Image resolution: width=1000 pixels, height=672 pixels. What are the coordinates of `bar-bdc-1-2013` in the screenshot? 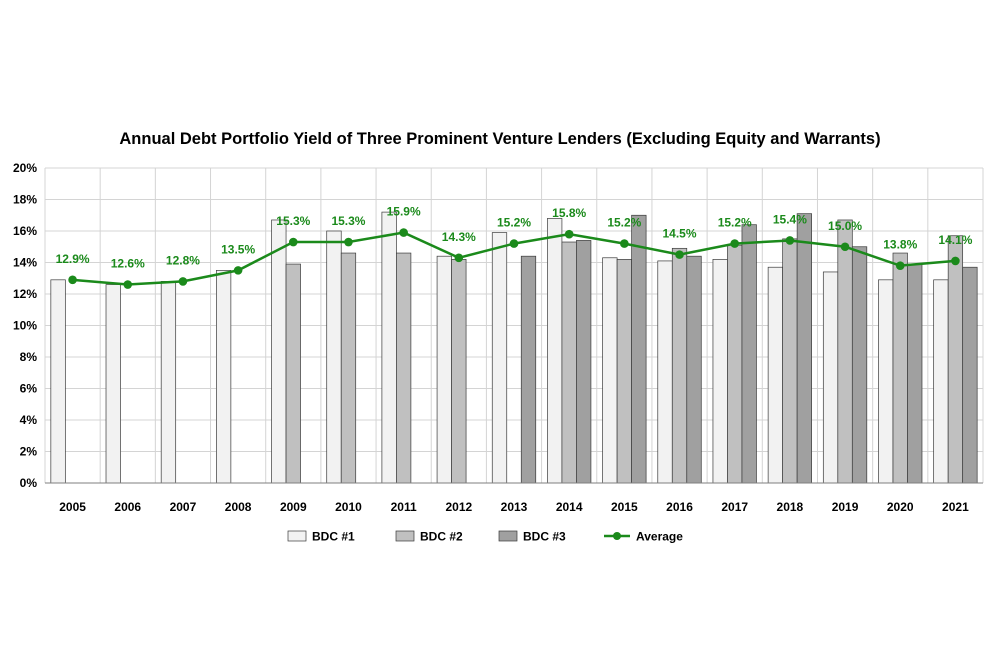 It's located at (499, 358).